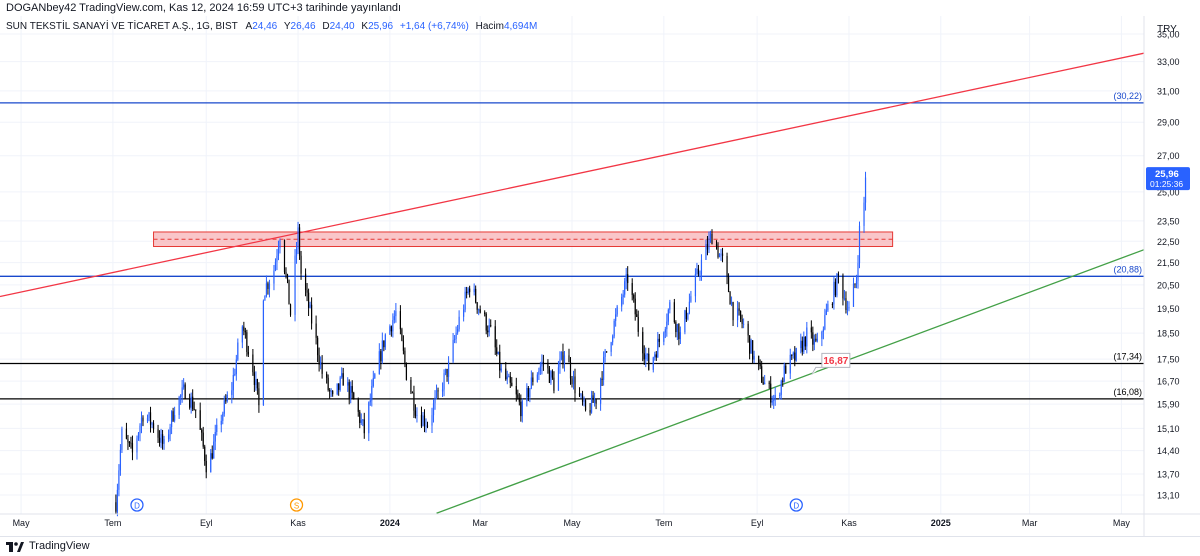 This screenshot has width=1200, height=556. Describe the element at coordinates (1166, 184) in the screenshot. I see `last-price-countdown: 01:25:36` at that location.